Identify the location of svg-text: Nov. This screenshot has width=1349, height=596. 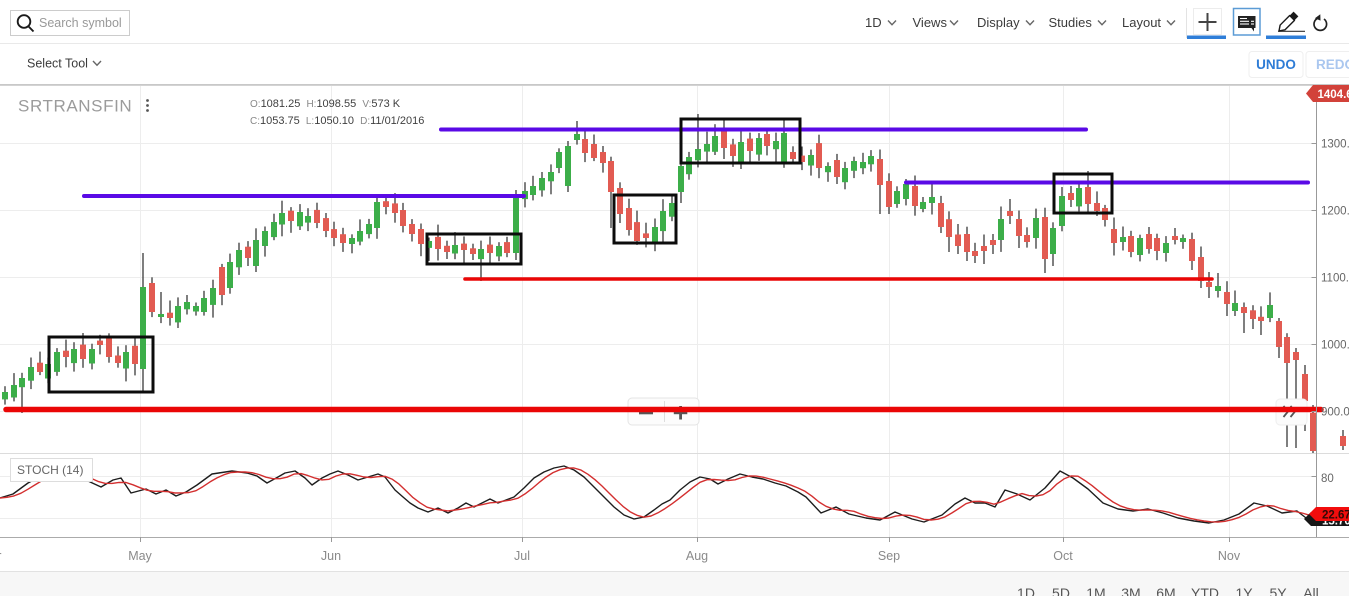
(1229, 556).